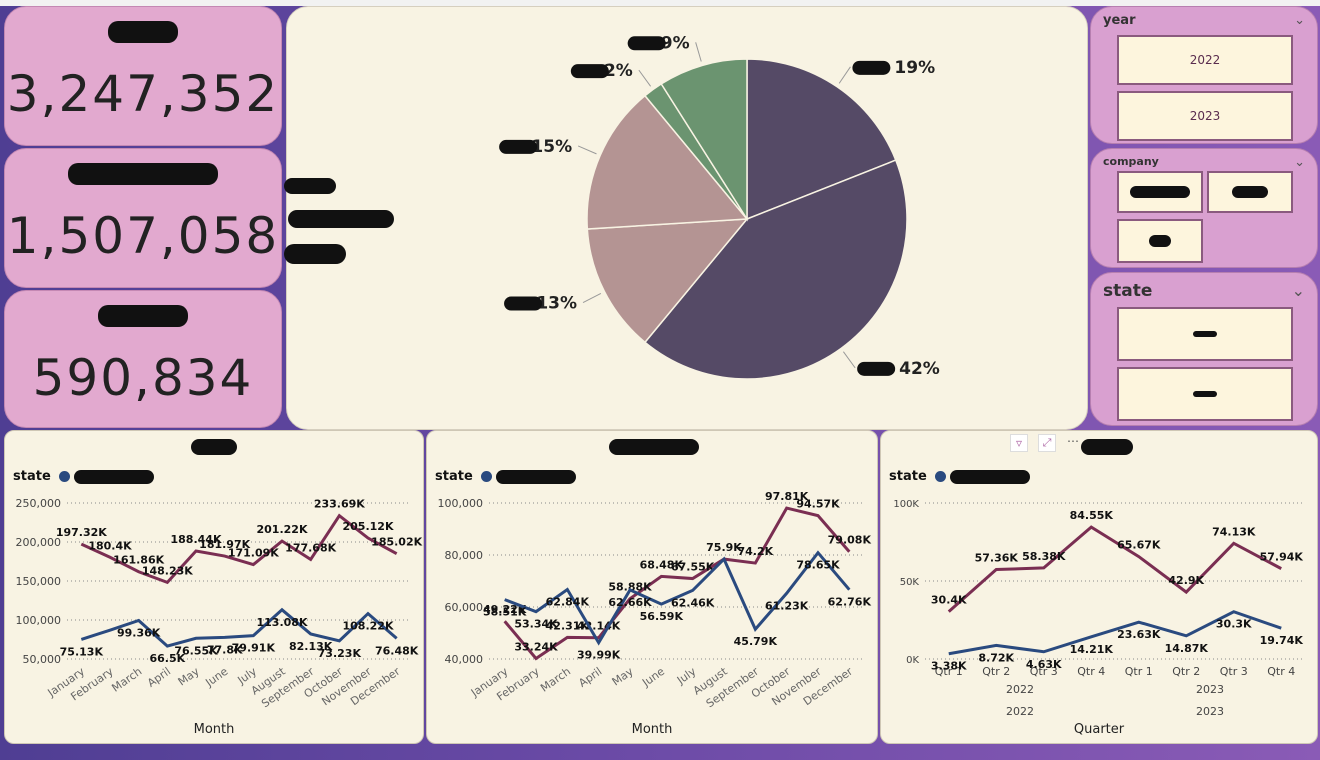 This screenshot has height=760, width=1320. Describe the element at coordinates (1092, 649) in the screenshot. I see `data-label: 14.21K` at that location.